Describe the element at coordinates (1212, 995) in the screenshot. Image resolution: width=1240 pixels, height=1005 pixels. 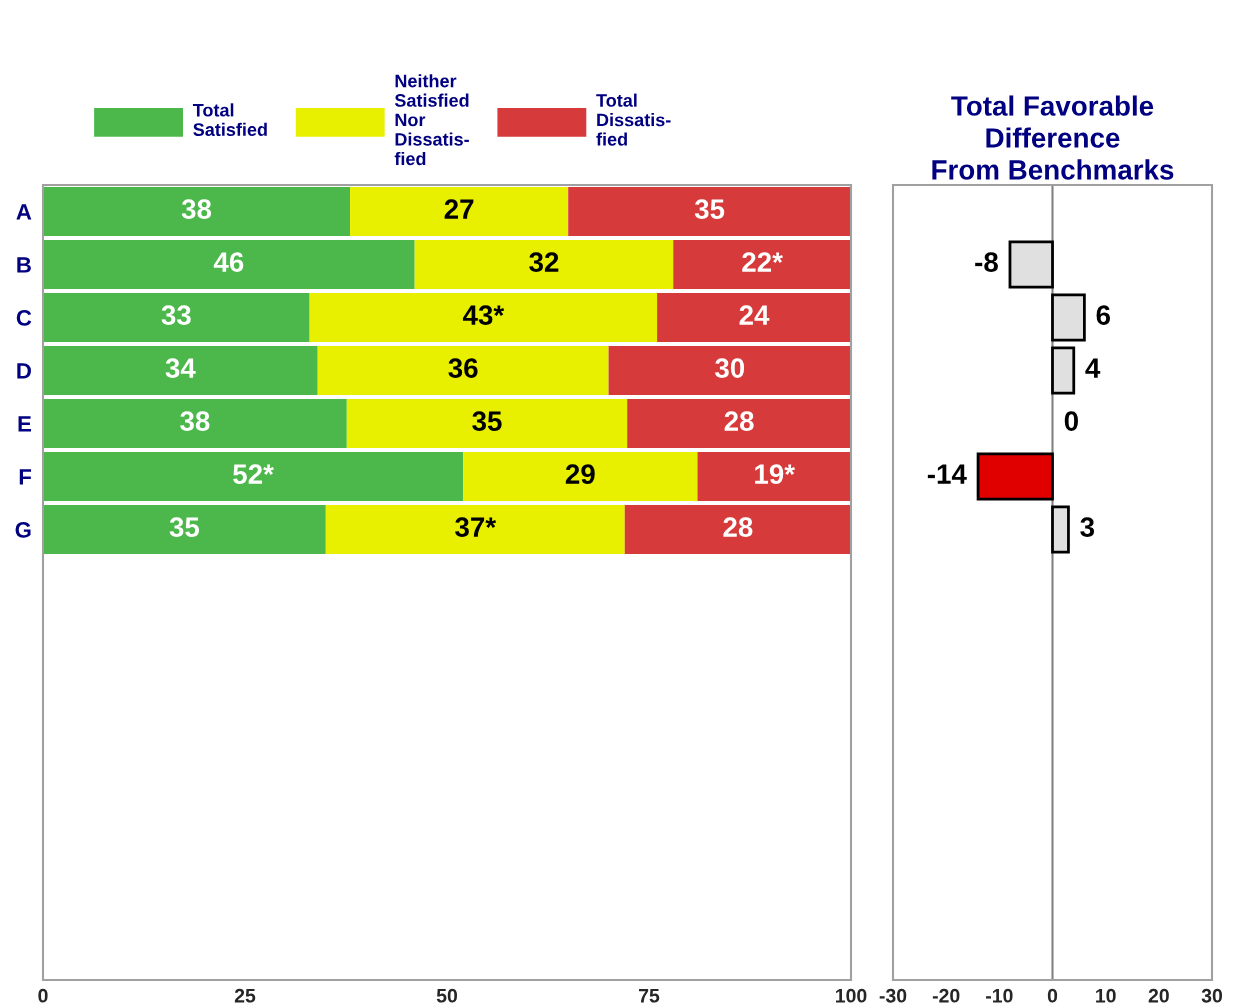
I see `x-tick-label: 30` at that location.